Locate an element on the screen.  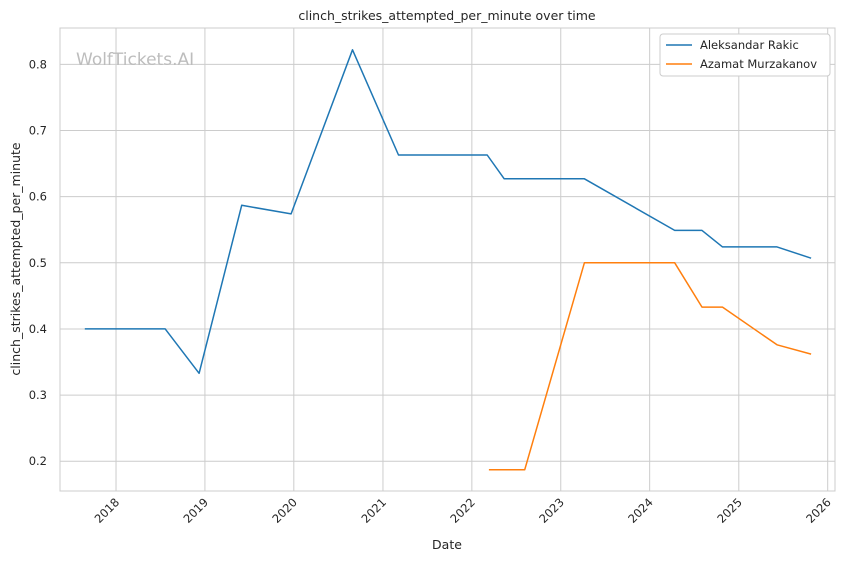
legend-box is located at coordinates (745, 55).